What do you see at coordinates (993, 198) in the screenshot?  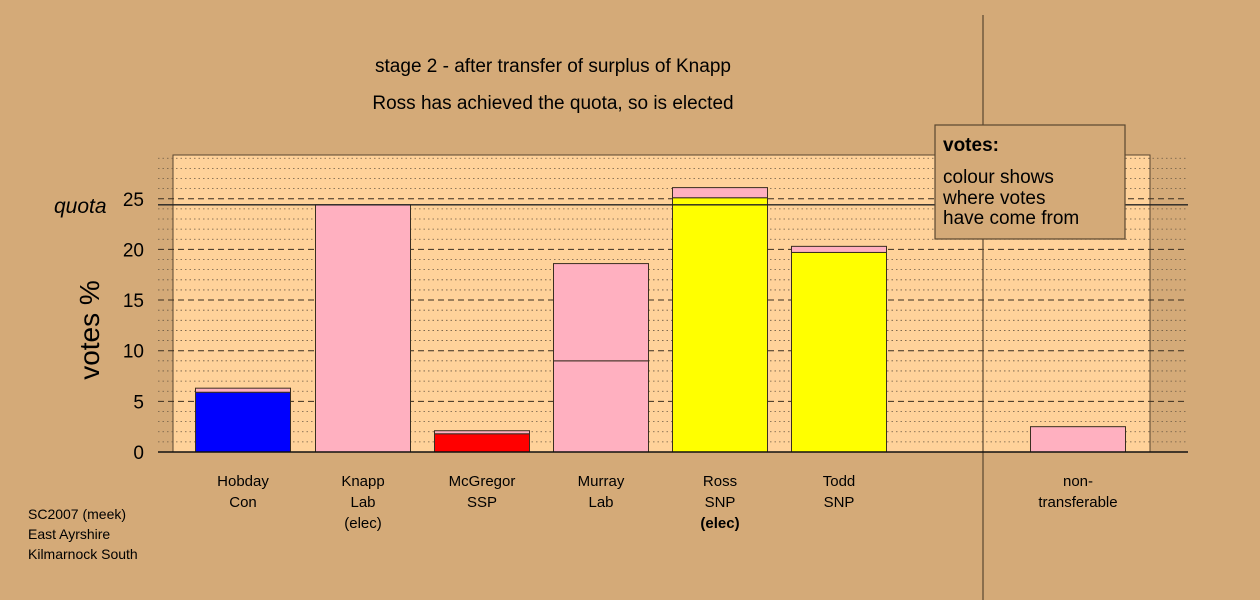 I see `legend-line-2: where votes` at bounding box center [993, 198].